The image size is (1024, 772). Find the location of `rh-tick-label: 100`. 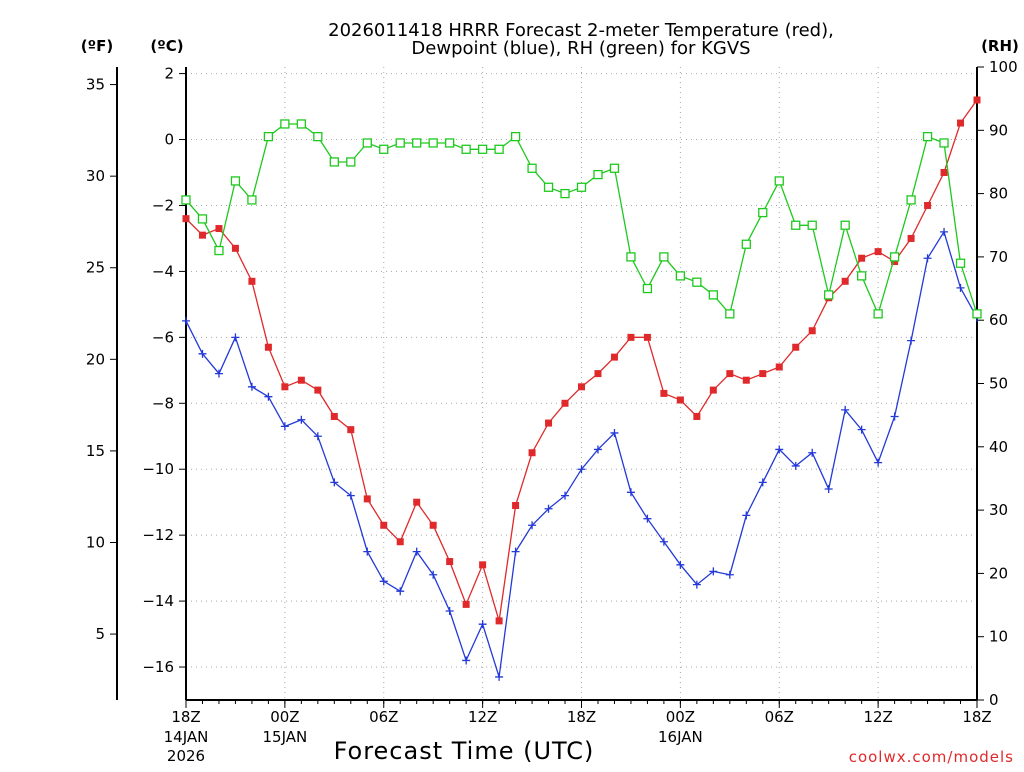

rh-tick-label: 100 is located at coordinates (1003, 67).